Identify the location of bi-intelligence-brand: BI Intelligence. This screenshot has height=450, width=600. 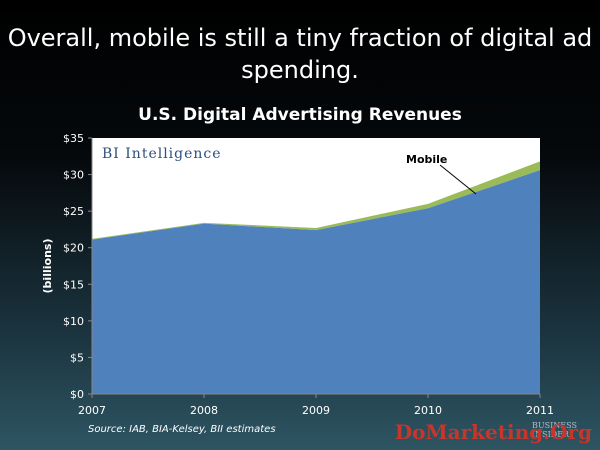
(162, 154).